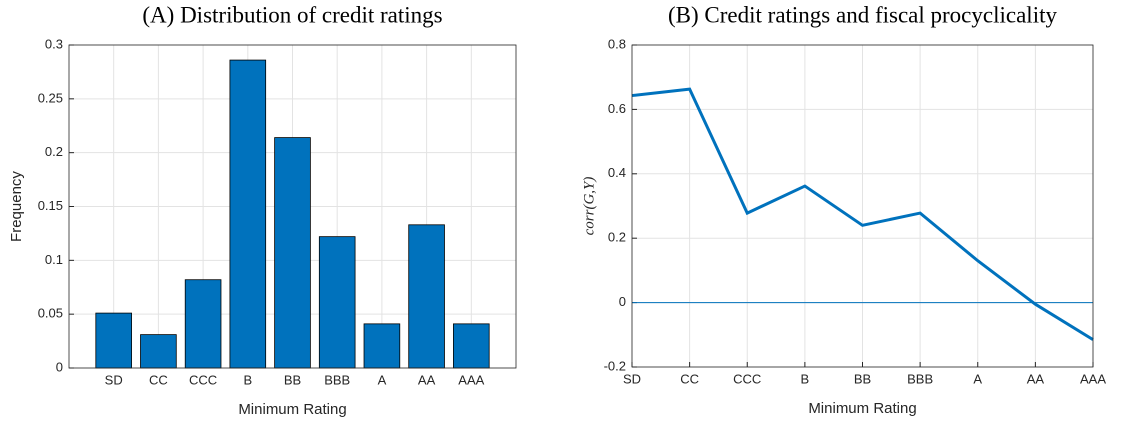 This screenshot has height=426, width=1138. Describe the element at coordinates (617, 43) in the screenshot. I see `y-tick-label: 0.8` at that location.